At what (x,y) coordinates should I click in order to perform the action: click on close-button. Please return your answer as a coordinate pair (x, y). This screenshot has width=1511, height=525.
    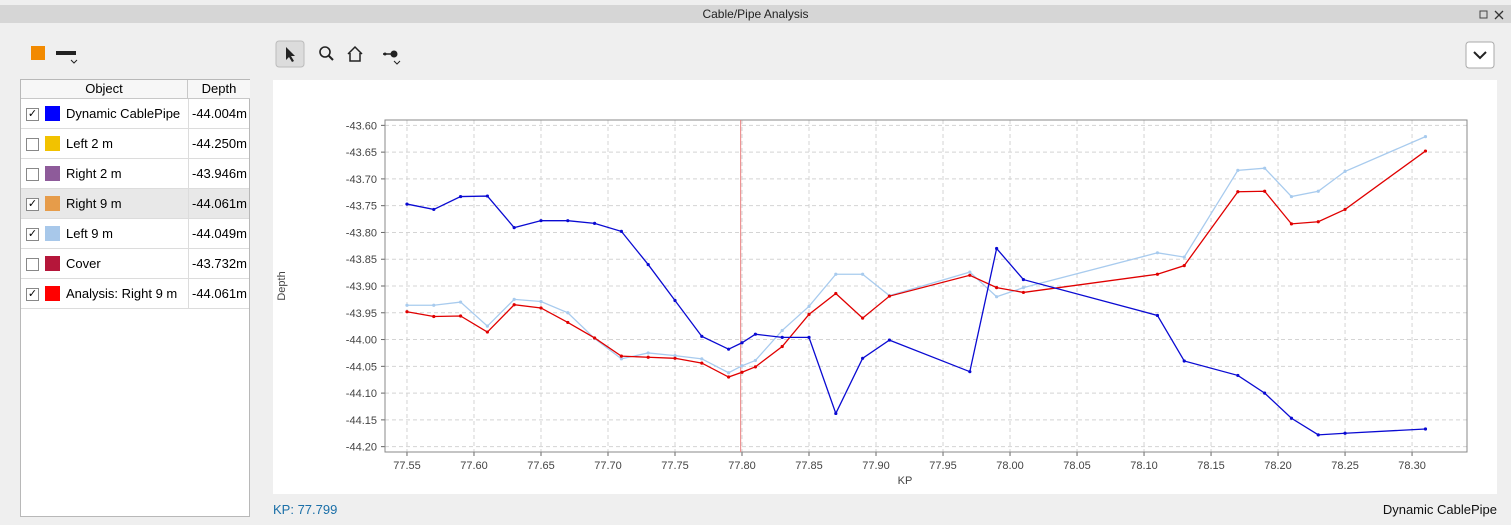
    Looking at the image, I should click on (1499, 15).